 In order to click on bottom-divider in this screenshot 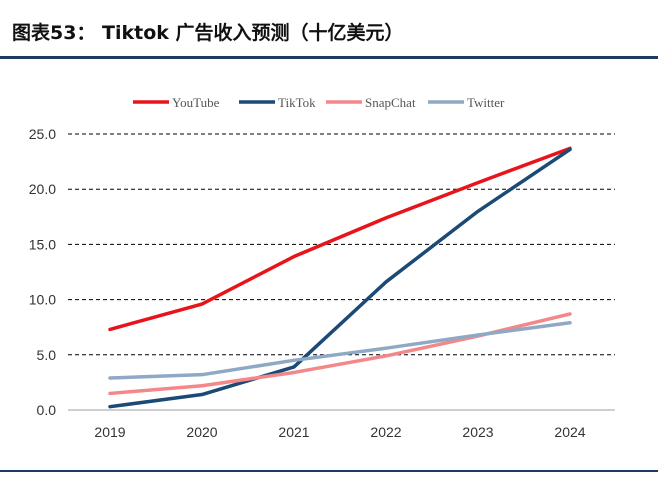, I will do `click(329, 471)`.